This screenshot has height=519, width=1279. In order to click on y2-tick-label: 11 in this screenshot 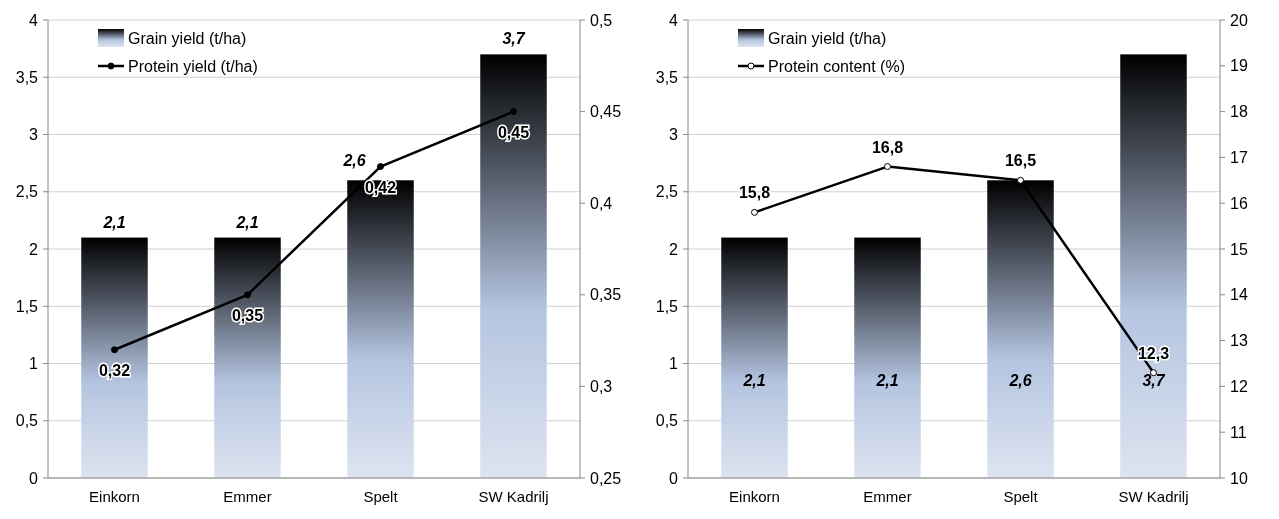, I will do `click(1238, 432)`.